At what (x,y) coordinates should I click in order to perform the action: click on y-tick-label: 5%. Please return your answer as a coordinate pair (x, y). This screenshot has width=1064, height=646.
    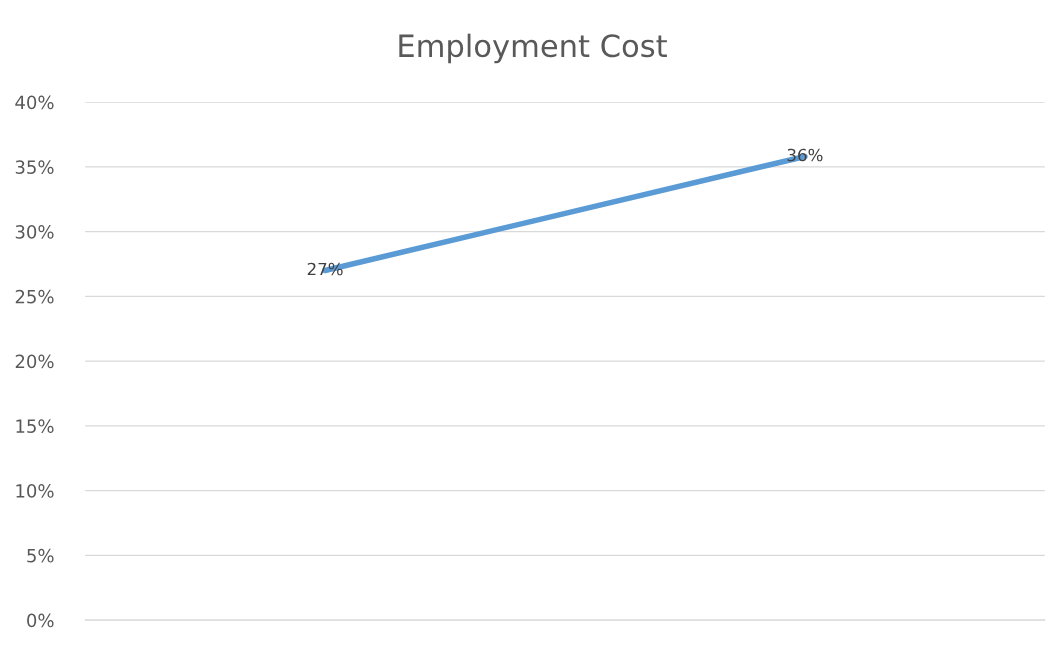
    Looking at the image, I should click on (40, 555).